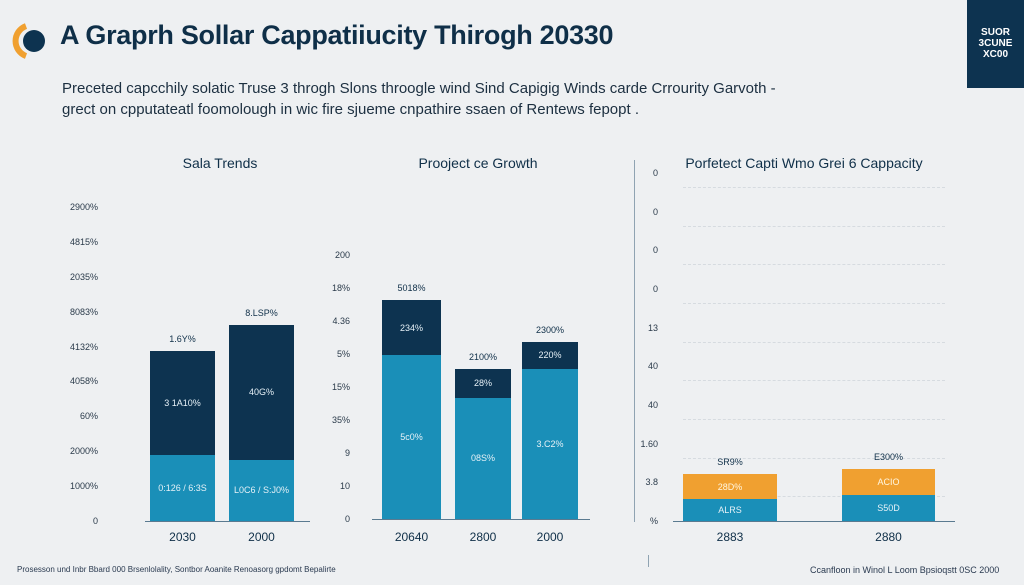 The image size is (1024, 585). Describe the element at coordinates (888, 537) in the screenshot. I see `x-tick-label: 2880` at that location.